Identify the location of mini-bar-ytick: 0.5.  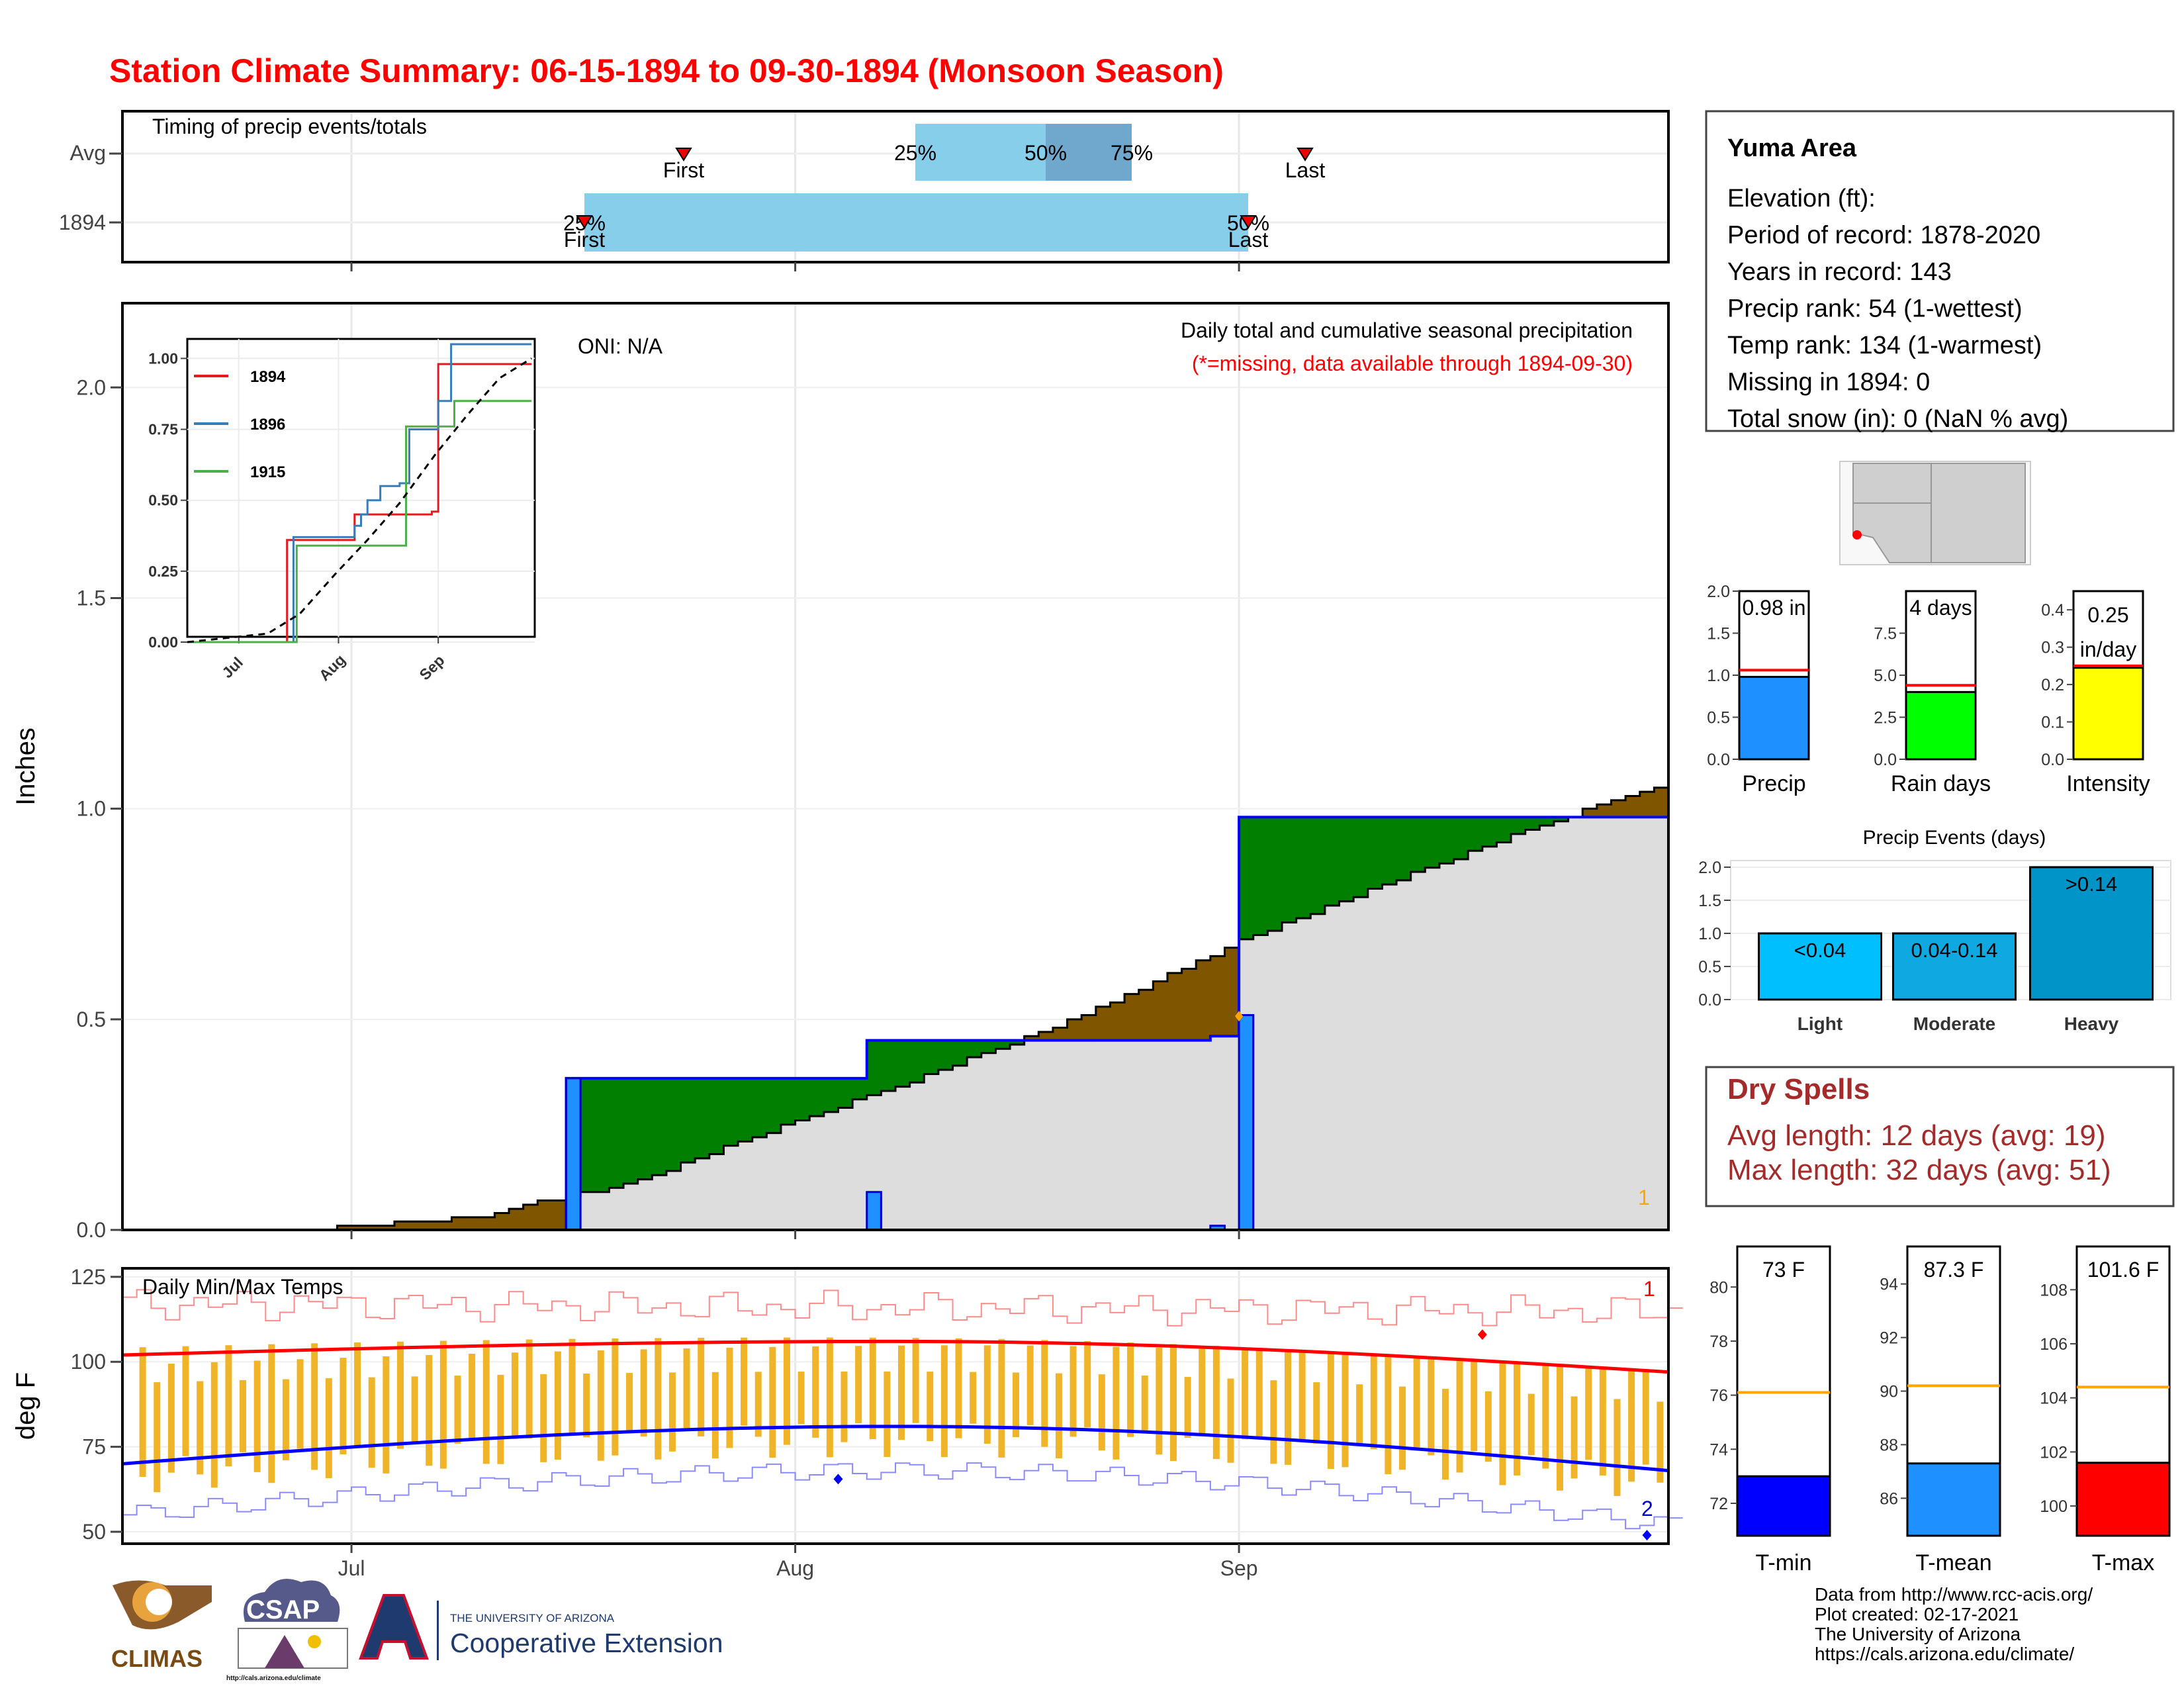
(1718, 718).